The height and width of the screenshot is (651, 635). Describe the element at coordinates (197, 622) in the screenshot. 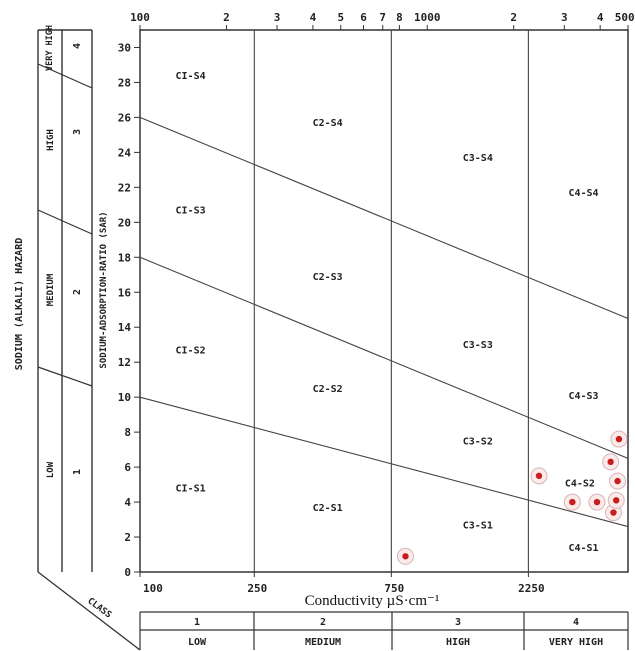

I see `class-num-1: 1` at that location.